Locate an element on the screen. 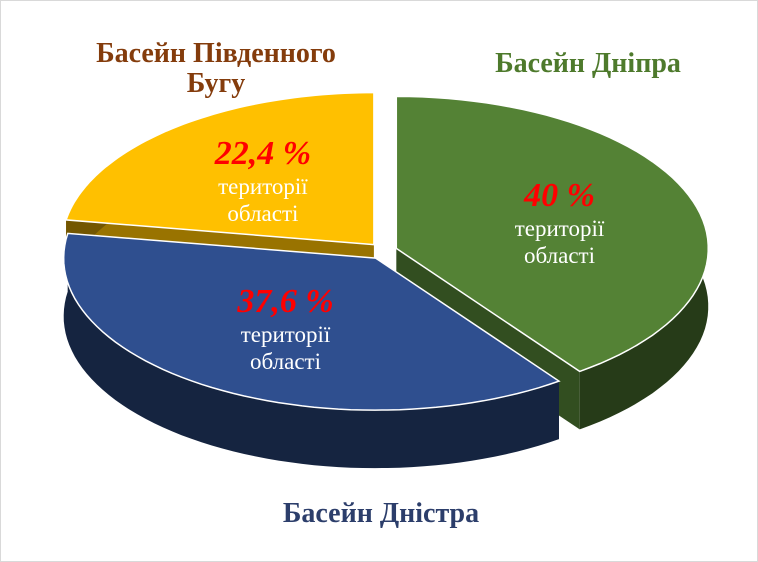 The height and width of the screenshot is (562, 758). value-label: 22,4 % is located at coordinates (263, 153).